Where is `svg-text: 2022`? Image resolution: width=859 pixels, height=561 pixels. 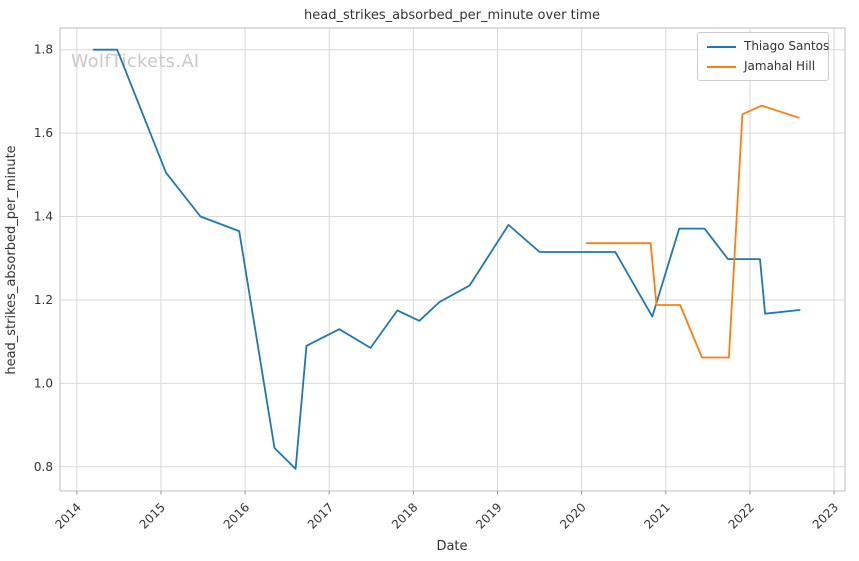
svg-text: 2022 is located at coordinates (741, 515).